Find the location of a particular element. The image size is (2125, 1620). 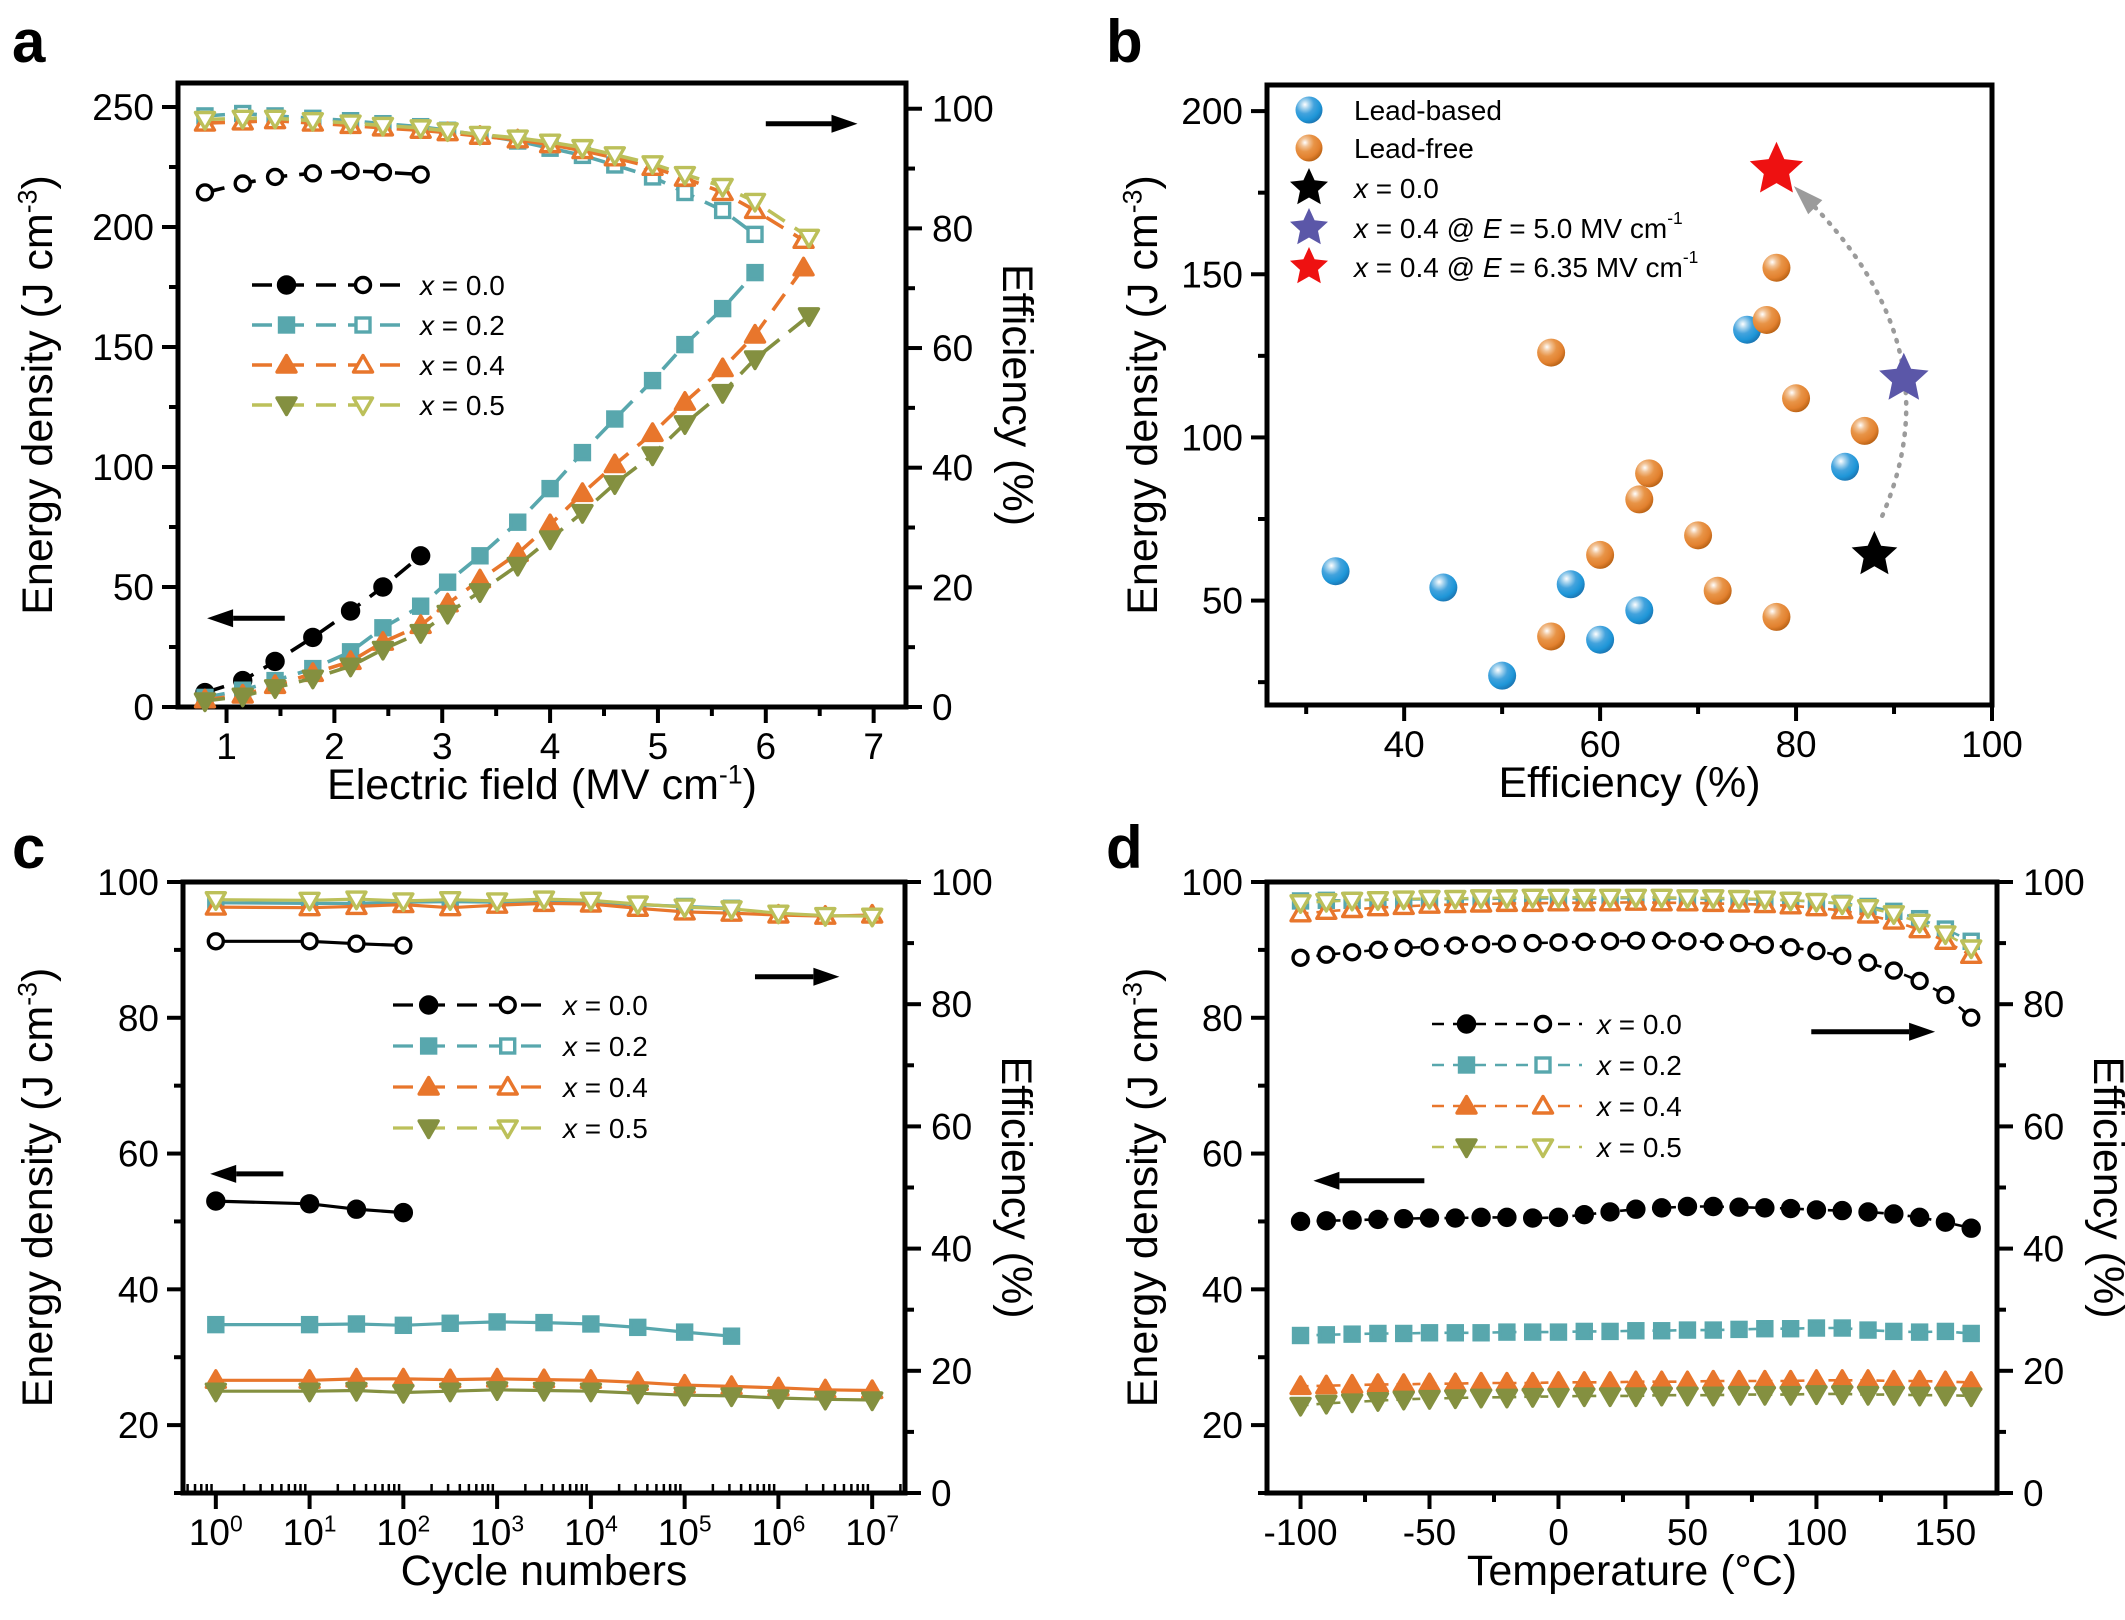

legend-label: x = 0.5 is located at coordinates (461, 405).